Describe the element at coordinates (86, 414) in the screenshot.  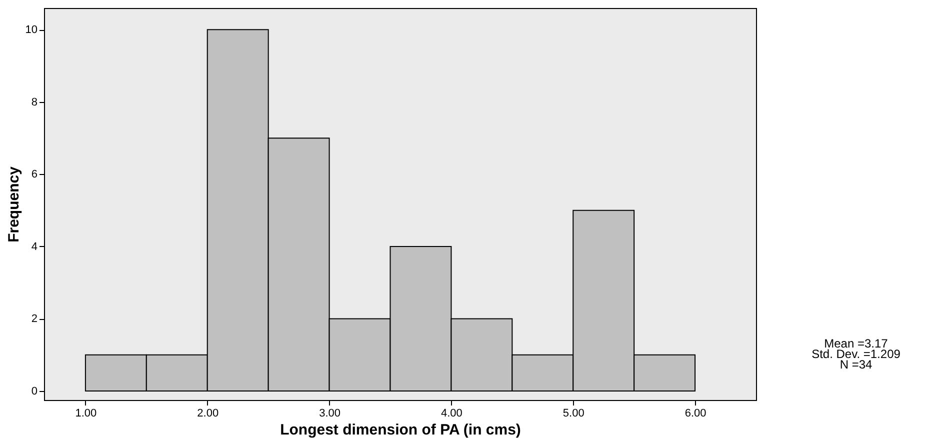
I see `x-tick-label: 1.00` at that location.